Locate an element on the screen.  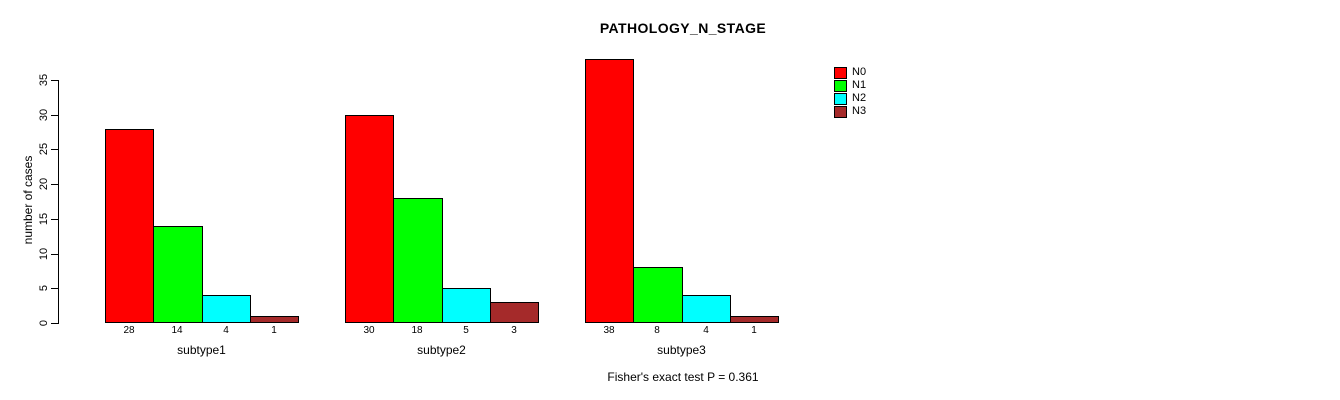
legend-swatch-n3 is located at coordinates (840, 111).